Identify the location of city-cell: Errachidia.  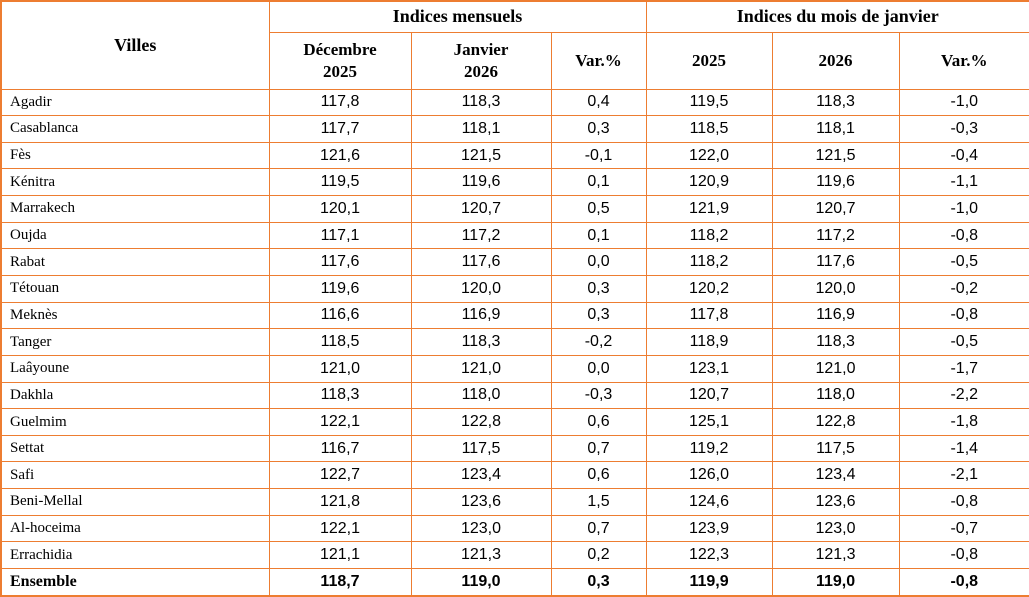
(135, 555).